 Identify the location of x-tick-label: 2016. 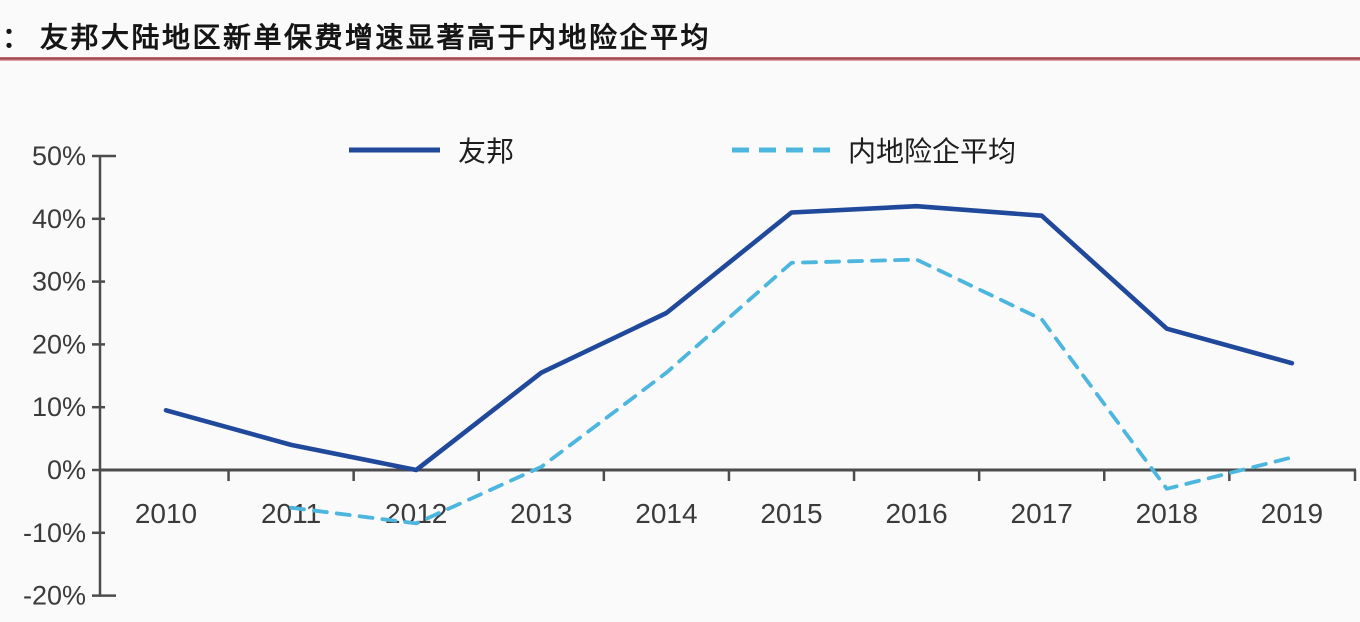
(916, 513).